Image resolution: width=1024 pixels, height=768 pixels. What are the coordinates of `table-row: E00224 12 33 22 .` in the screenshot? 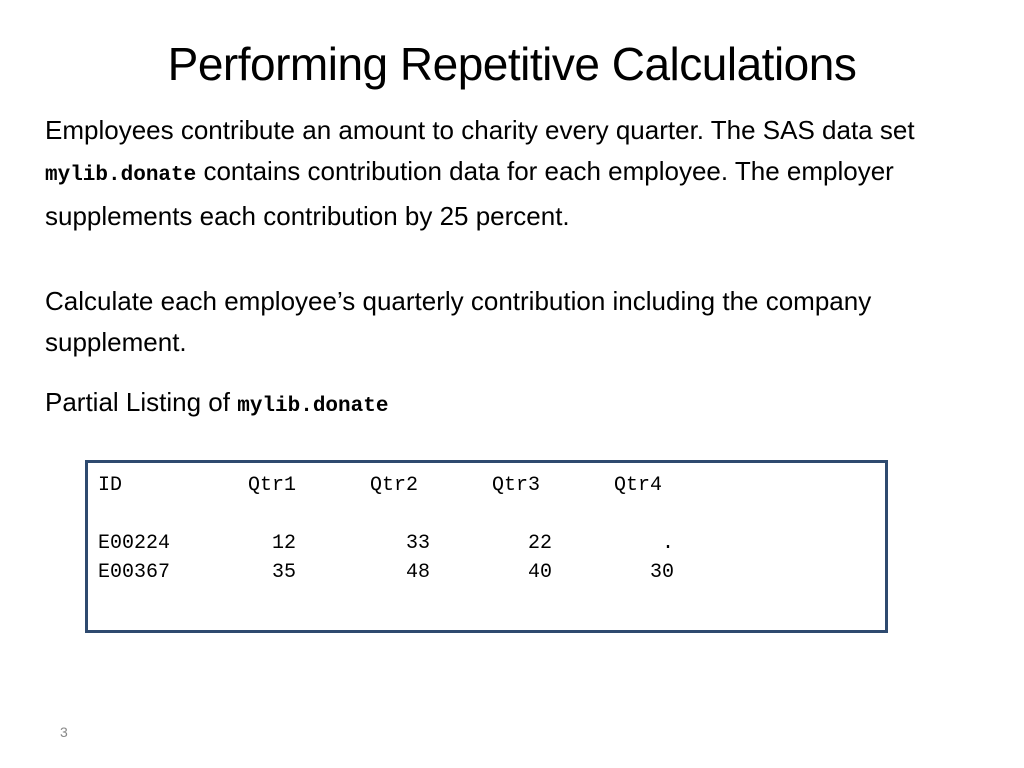 It's located at (417, 543).